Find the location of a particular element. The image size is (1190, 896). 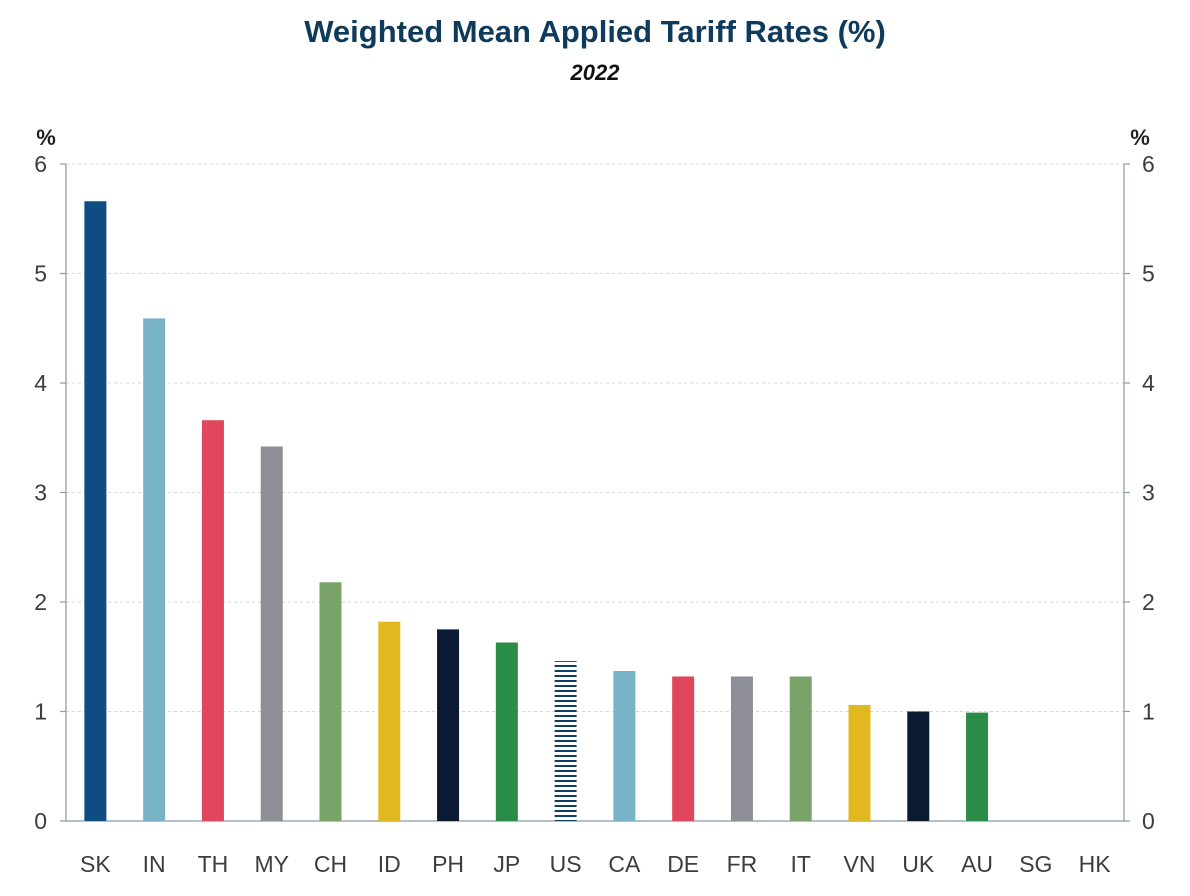

y-tick-label-left: 2 is located at coordinates (40, 602).